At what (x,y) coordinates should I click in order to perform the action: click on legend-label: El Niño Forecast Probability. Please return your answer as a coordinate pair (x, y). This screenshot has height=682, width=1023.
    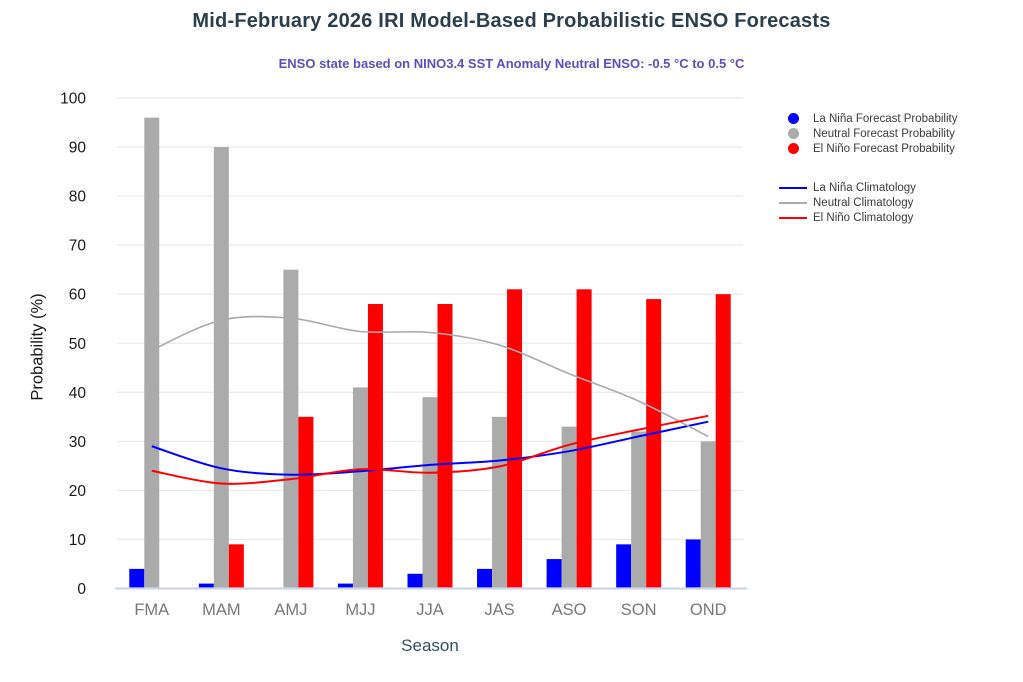
    Looking at the image, I should click on (884, 148).